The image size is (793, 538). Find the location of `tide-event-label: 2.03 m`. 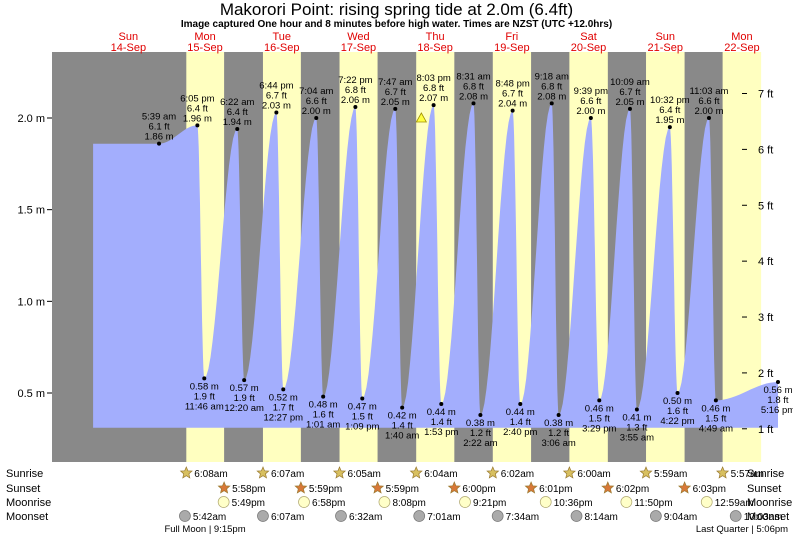

tide-event-label: 2.03 m is located at coordinates (276, 106).